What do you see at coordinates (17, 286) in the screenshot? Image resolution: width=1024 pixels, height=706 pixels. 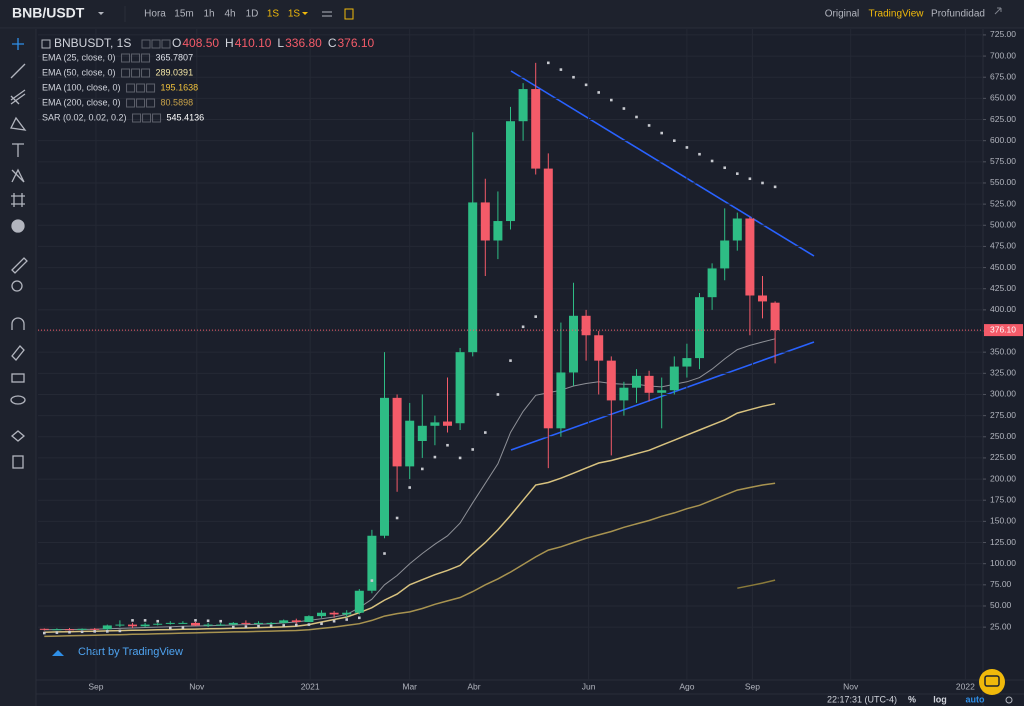 I see `zoom-tool` at bounding box center [17, 286].